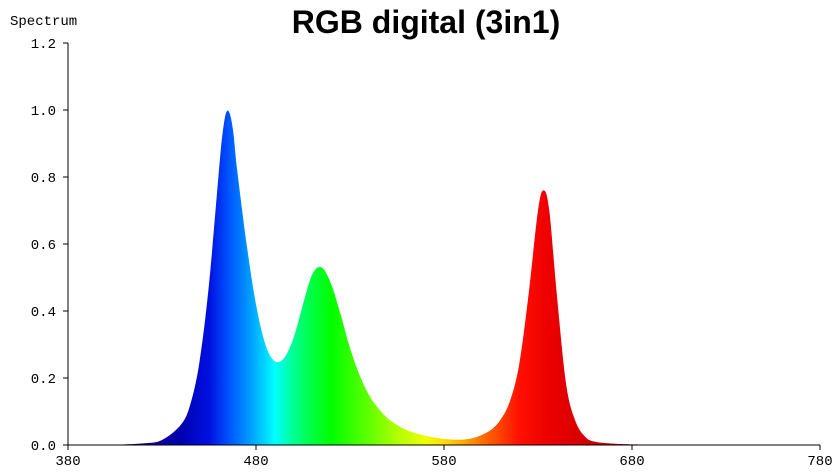  Describe the element at coordinates (255, 462) in the screenshot. I see `x-tick-label: 480` at that location.